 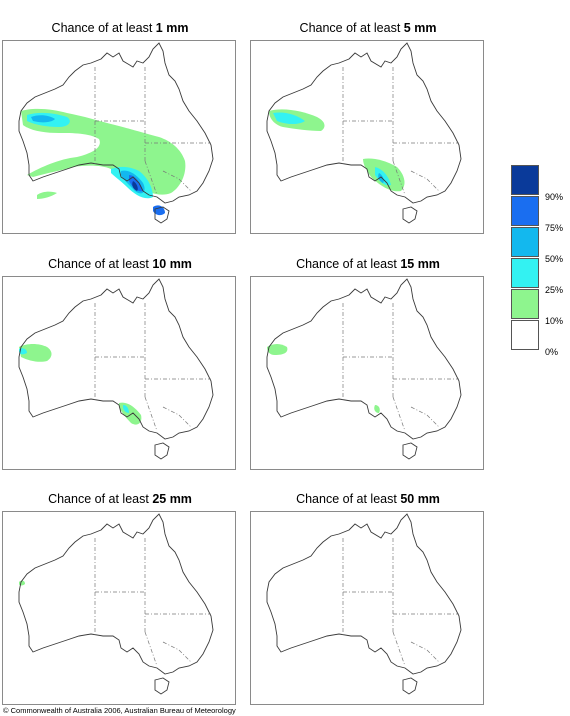 I want to click on panel-title: Chance of at least 25 mm, so click(x=120, y=499).